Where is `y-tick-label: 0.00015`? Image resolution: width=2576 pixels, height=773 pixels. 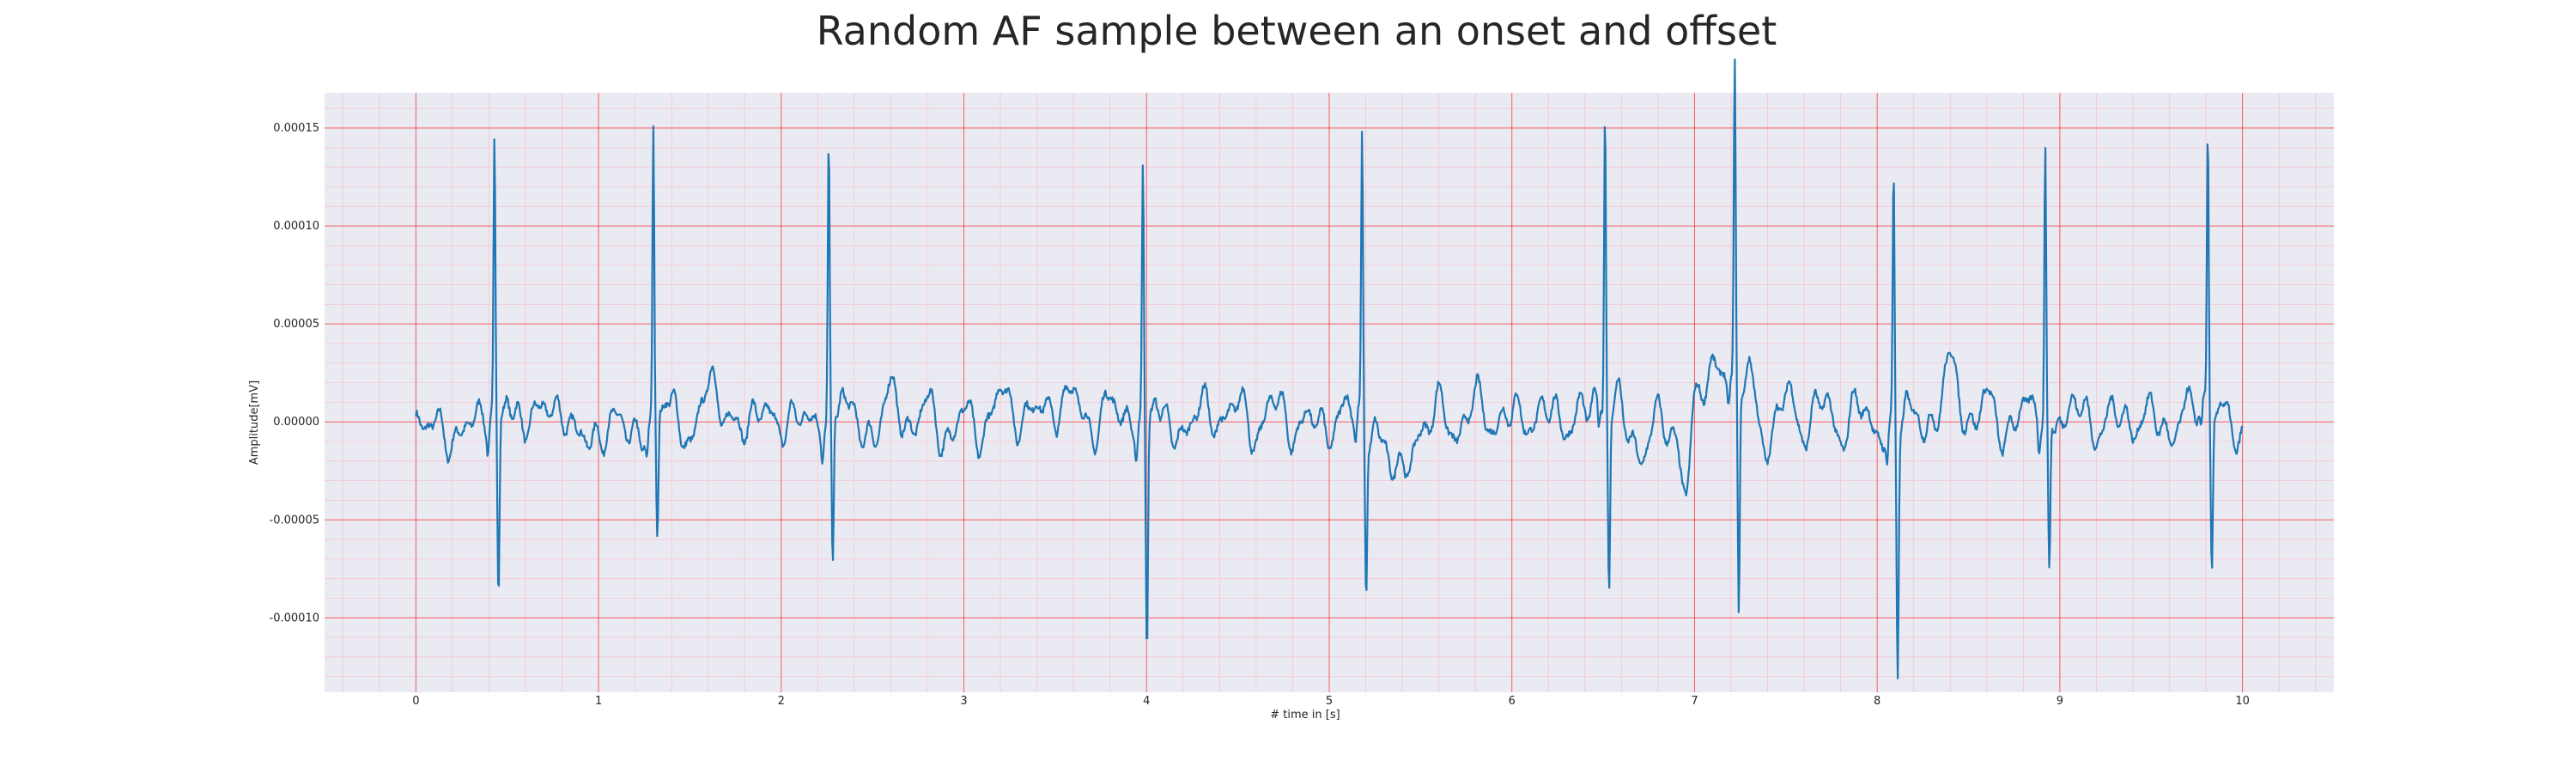 y-tick-label: 0.00015 is located at coordinates (296, 128).